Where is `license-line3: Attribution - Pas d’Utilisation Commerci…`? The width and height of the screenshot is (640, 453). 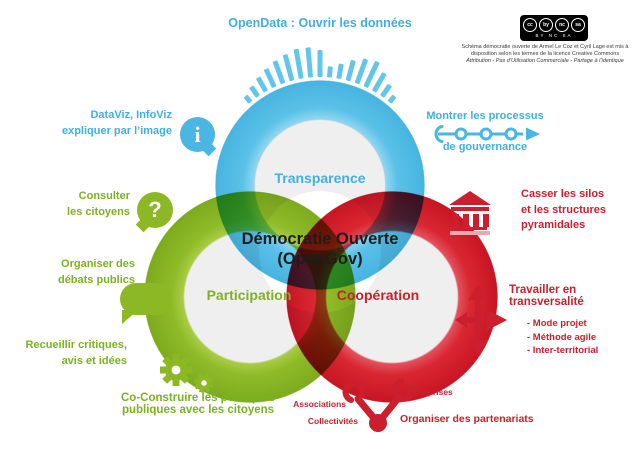 license-line3: Attribution - Pas d’Utilisation Commerci… is located at coordinates (545, 61).